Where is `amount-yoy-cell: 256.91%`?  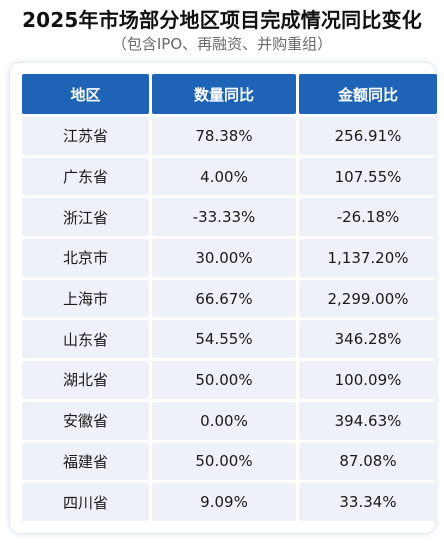 amount-yoy-cell: 256.91% is located at coordinates (368, 136).